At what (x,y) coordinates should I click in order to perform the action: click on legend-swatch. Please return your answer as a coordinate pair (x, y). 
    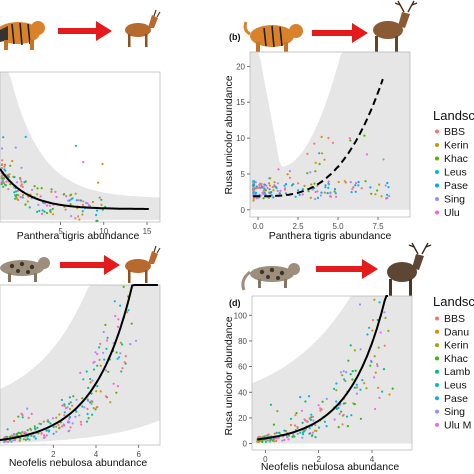
    Looking at the image, I should click on (437, 424).